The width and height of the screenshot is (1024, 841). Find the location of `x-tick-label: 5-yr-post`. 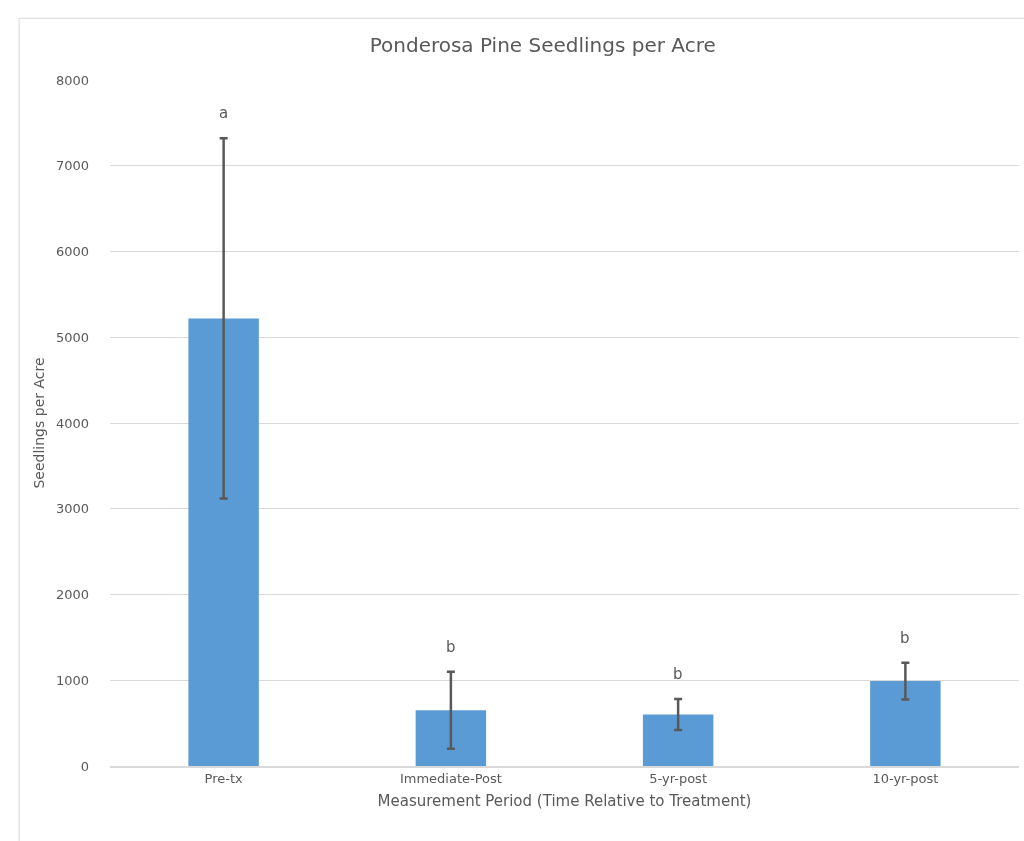

x-tick-label: 5-yr-post is located at coordinates (678, 779).